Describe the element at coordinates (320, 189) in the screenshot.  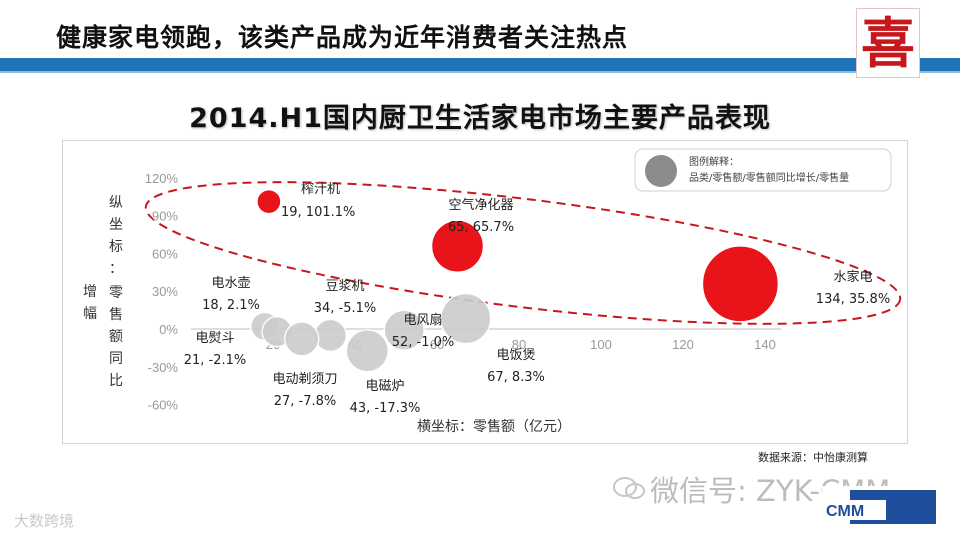
I see `point-name-label: 榨汁机` at that location.